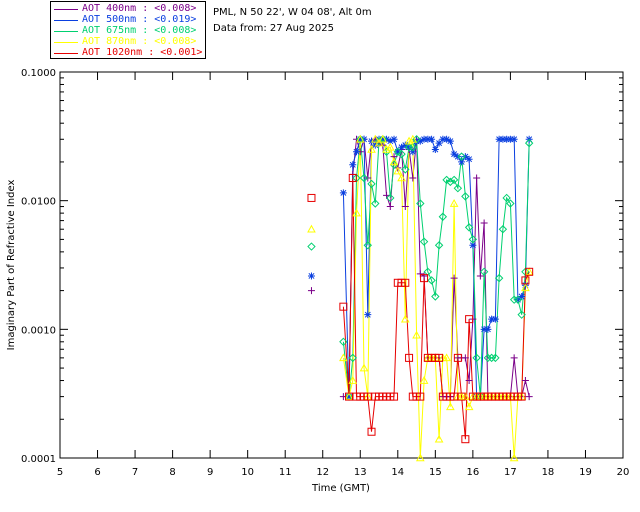  What do you see at coordinates (139, 19) in the screenshot?
I see `legend-label: AOT 500nm : <0.019>` at bounding box center [139, 19].